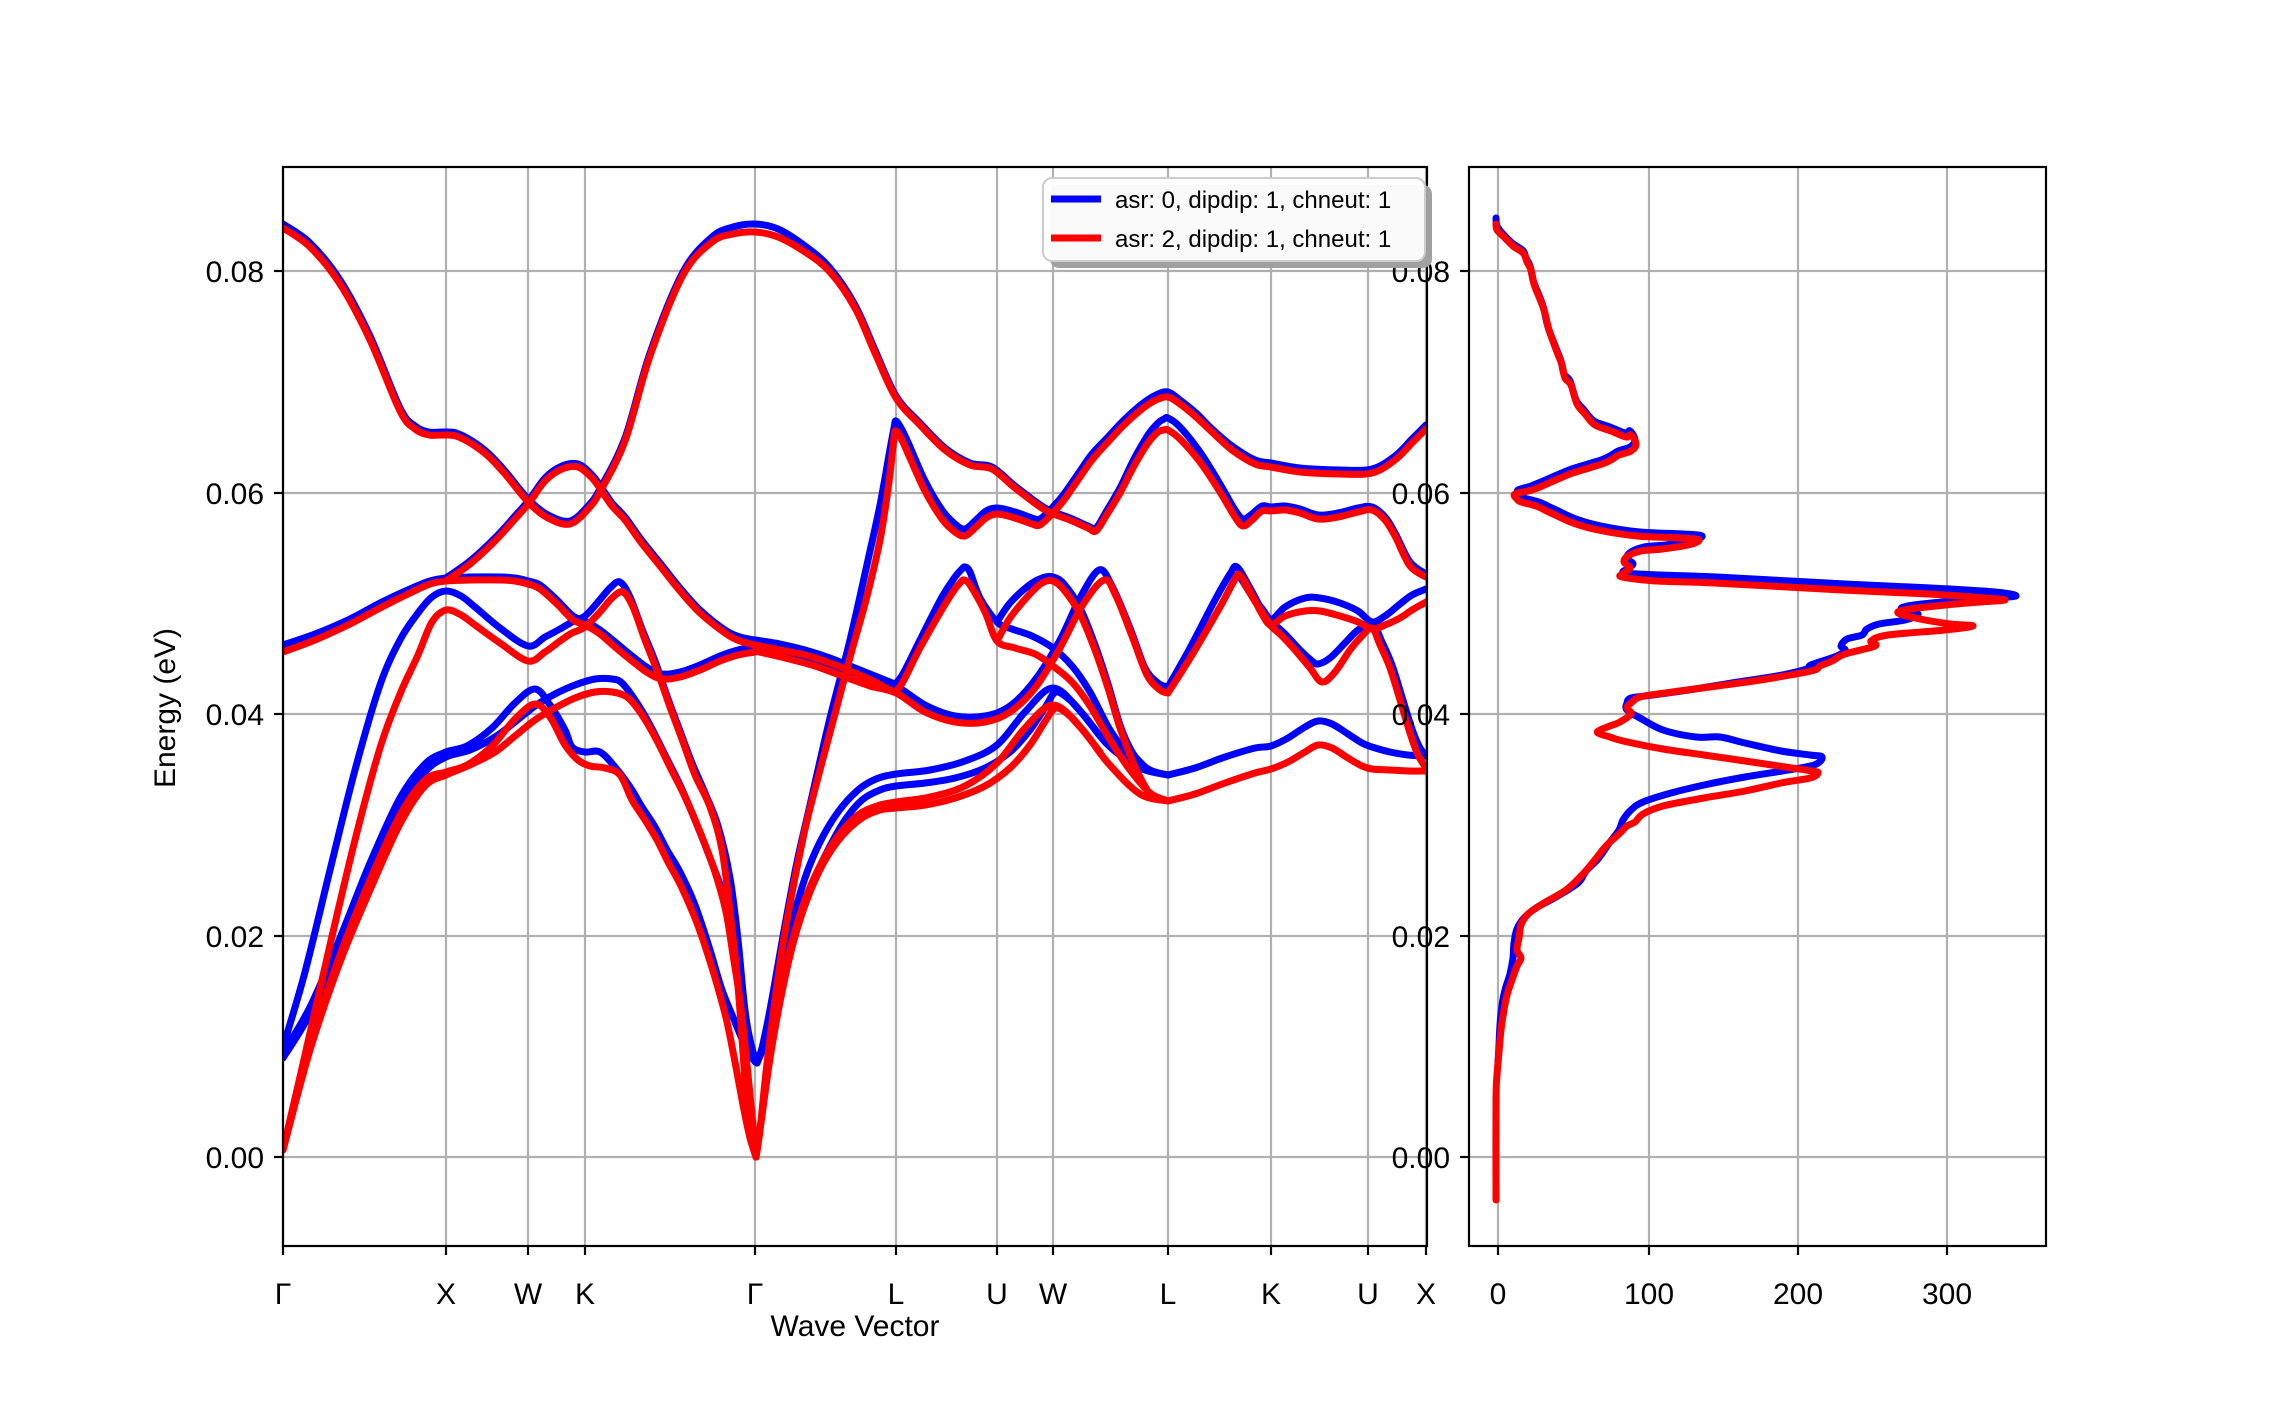  Describe the element at coordinates (165, 708) in the screenshot. I see `svg-text: Energy (eV)` at that location.